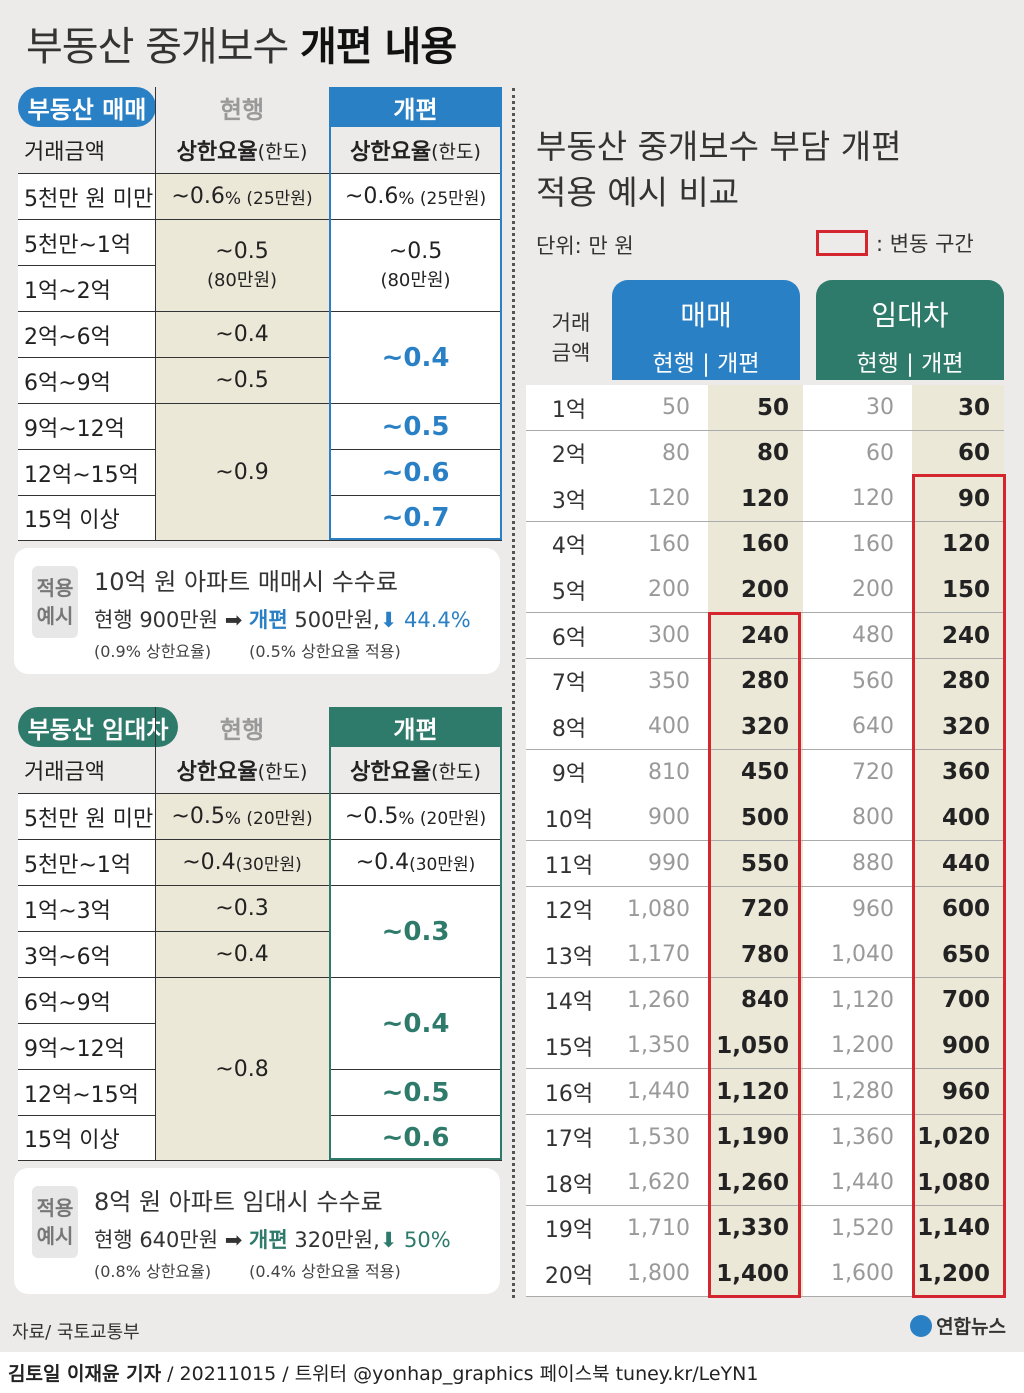 The image size is (1024, 1393). I want to click on compare-cell: 360, so click(958, 772).